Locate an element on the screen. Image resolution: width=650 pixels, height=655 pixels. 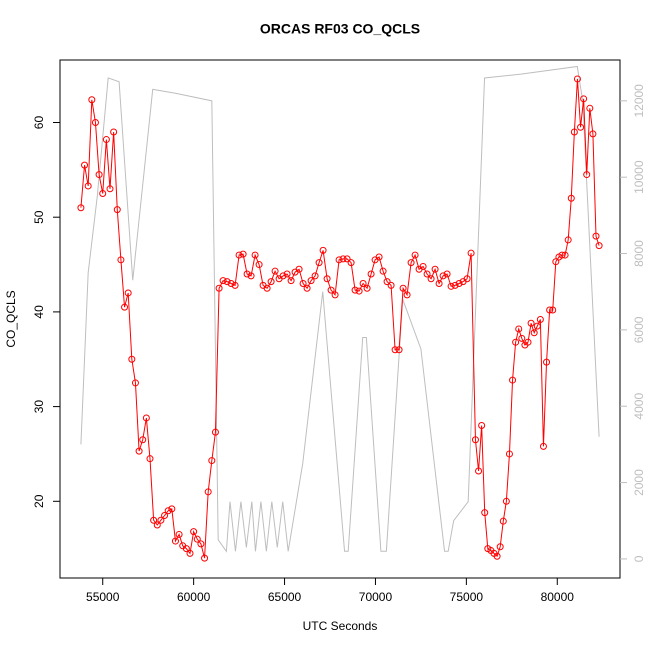
x-tick-label: 55000 is located at coordinates (103, 597).